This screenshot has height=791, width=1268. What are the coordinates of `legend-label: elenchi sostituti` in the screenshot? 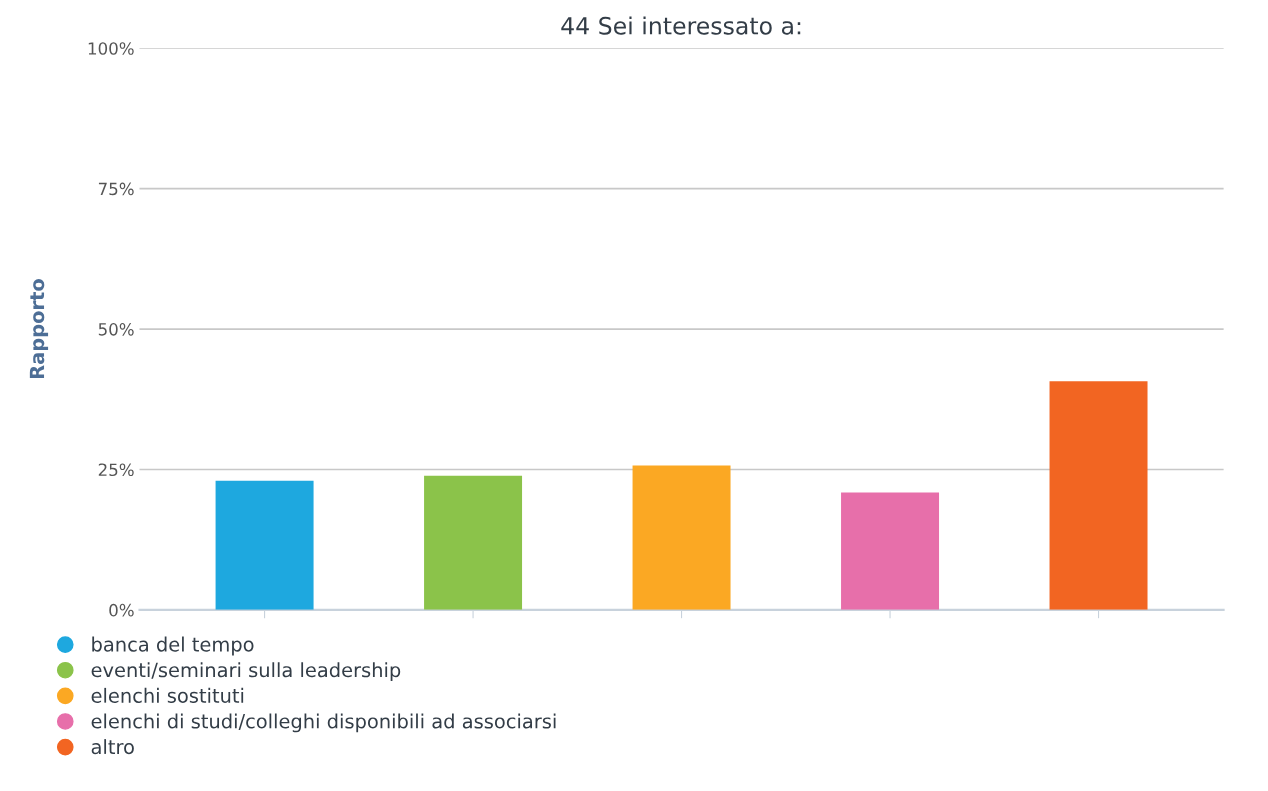 It's located at (167, 695).